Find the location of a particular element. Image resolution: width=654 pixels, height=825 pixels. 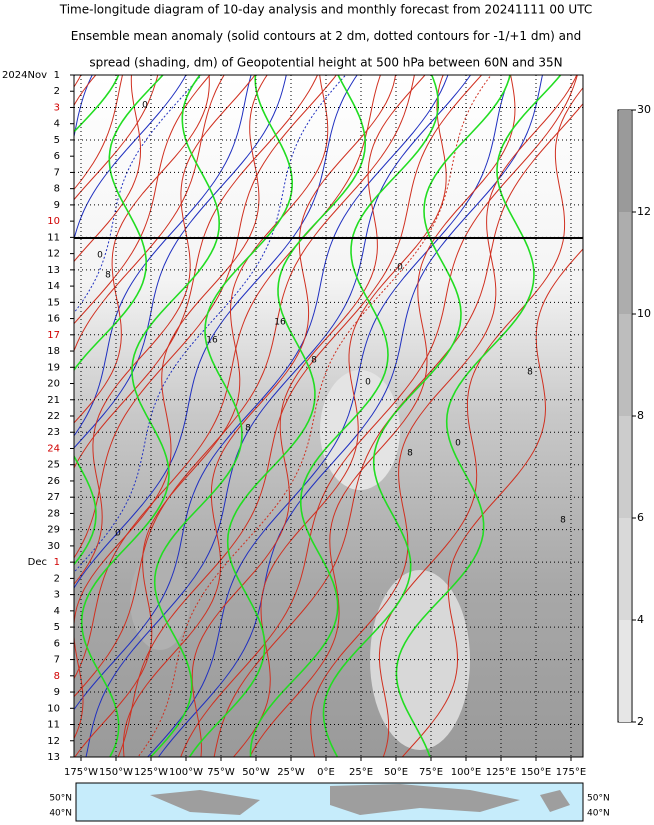

x-tick-label: 50°E is located at coordinates (396, 772).